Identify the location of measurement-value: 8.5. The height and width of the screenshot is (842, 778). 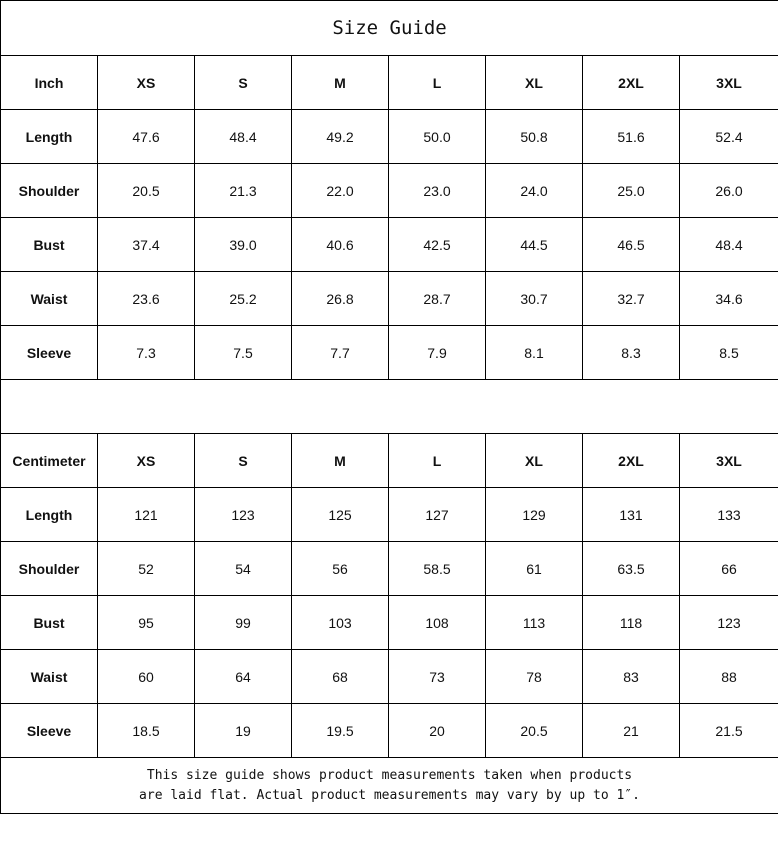
(728, 352).